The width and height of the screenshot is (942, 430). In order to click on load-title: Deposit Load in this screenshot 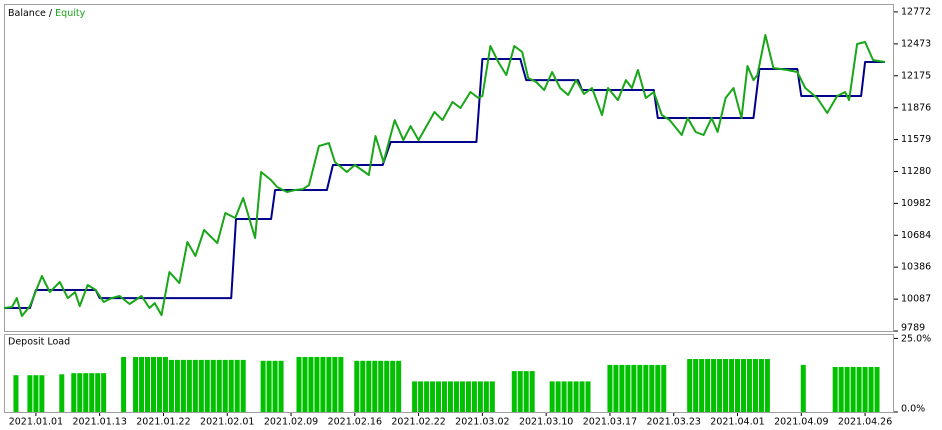, I will do `click(39, 342)`.